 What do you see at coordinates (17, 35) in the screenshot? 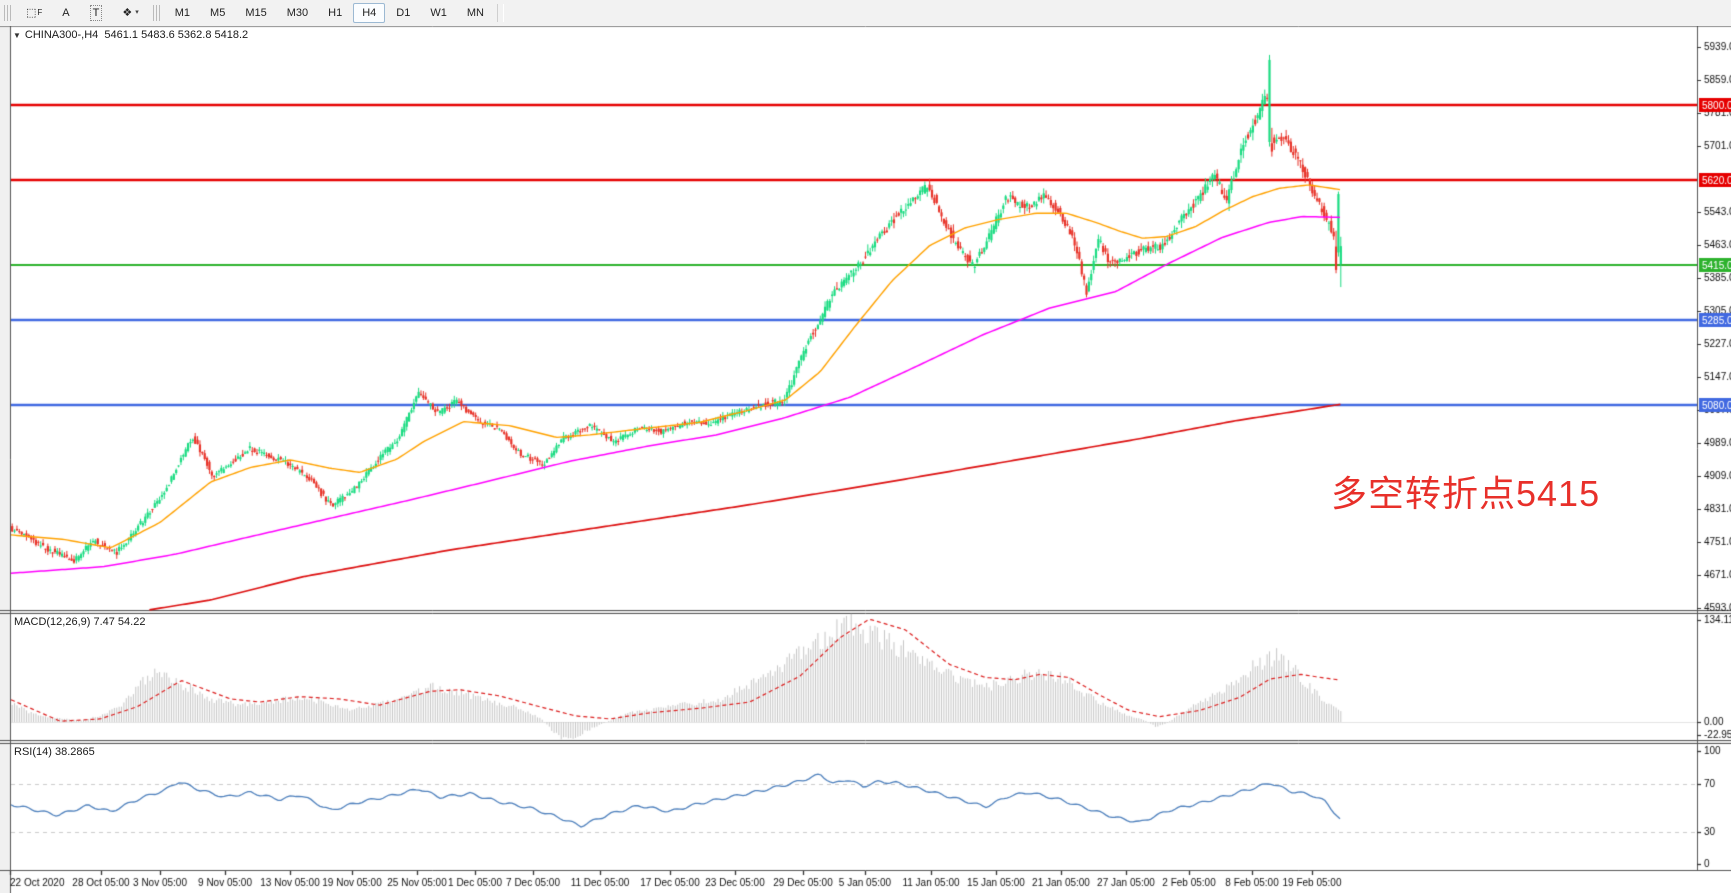
I see `symbol-dropdown-icon: ▼` at bounding box center [17, 35].